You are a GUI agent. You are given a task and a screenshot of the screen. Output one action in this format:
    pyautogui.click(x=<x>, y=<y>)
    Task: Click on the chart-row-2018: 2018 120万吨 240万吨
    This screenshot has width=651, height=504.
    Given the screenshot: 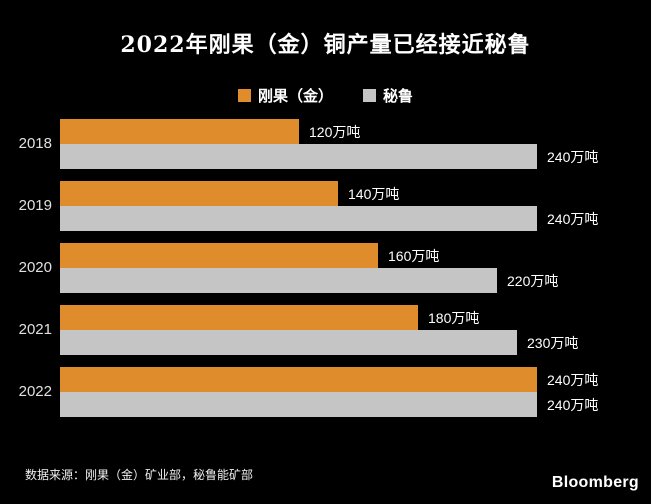 What is the action you would take?
    pyautogui.click(x=325, y=144)
    